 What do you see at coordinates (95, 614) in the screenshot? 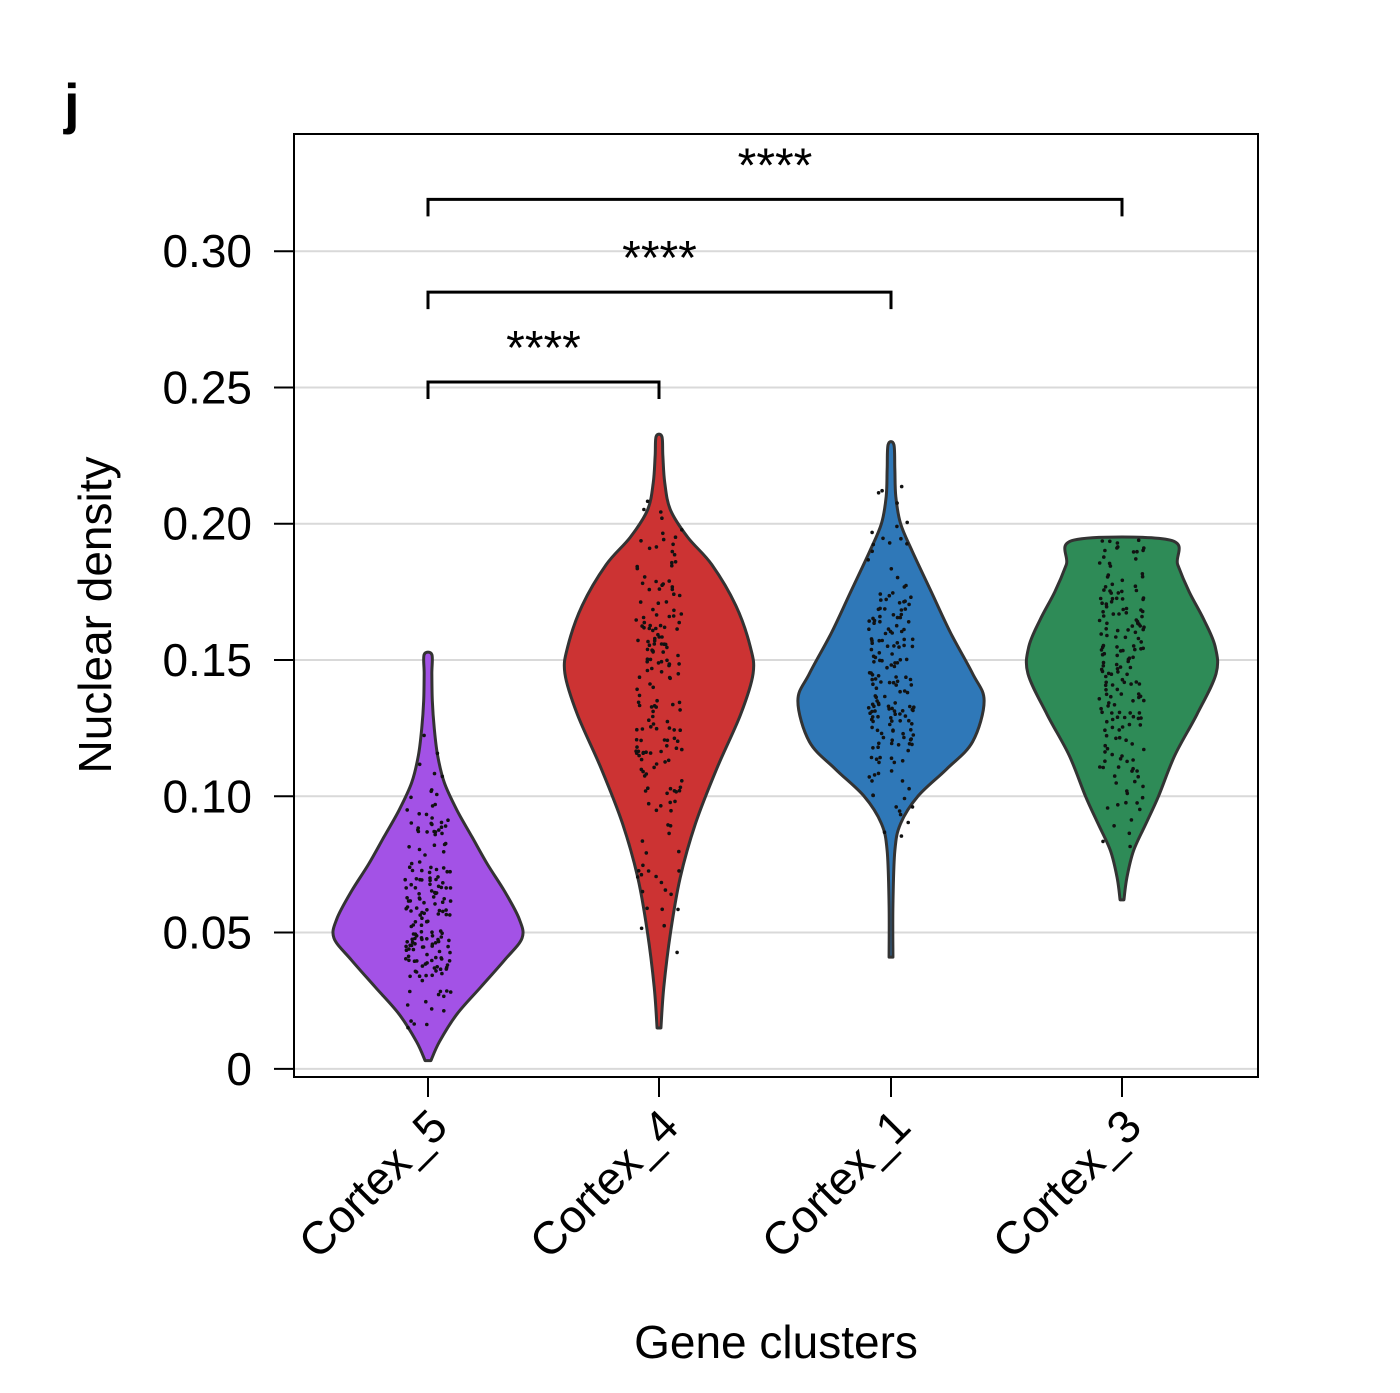
I see `y-axis-label: Nuclear density` at bounding box center [95, 614].